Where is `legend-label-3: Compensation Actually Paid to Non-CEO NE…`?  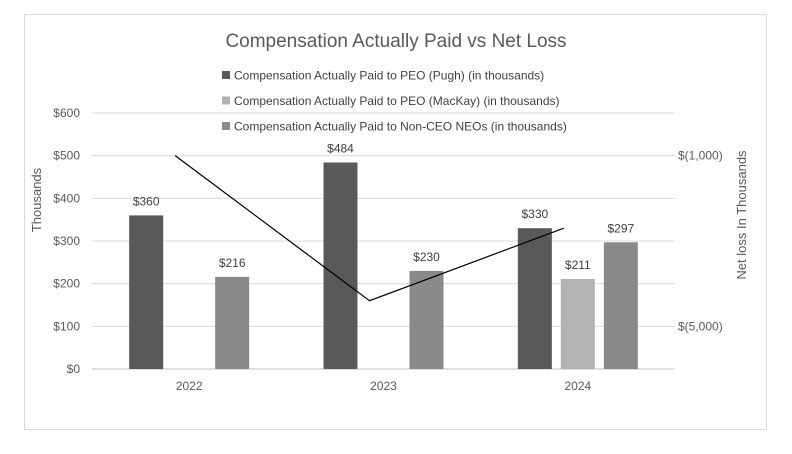 legend-label-3: Compensation Actually Paid to Non-CEO NE… is located at coordinates (400, 127).